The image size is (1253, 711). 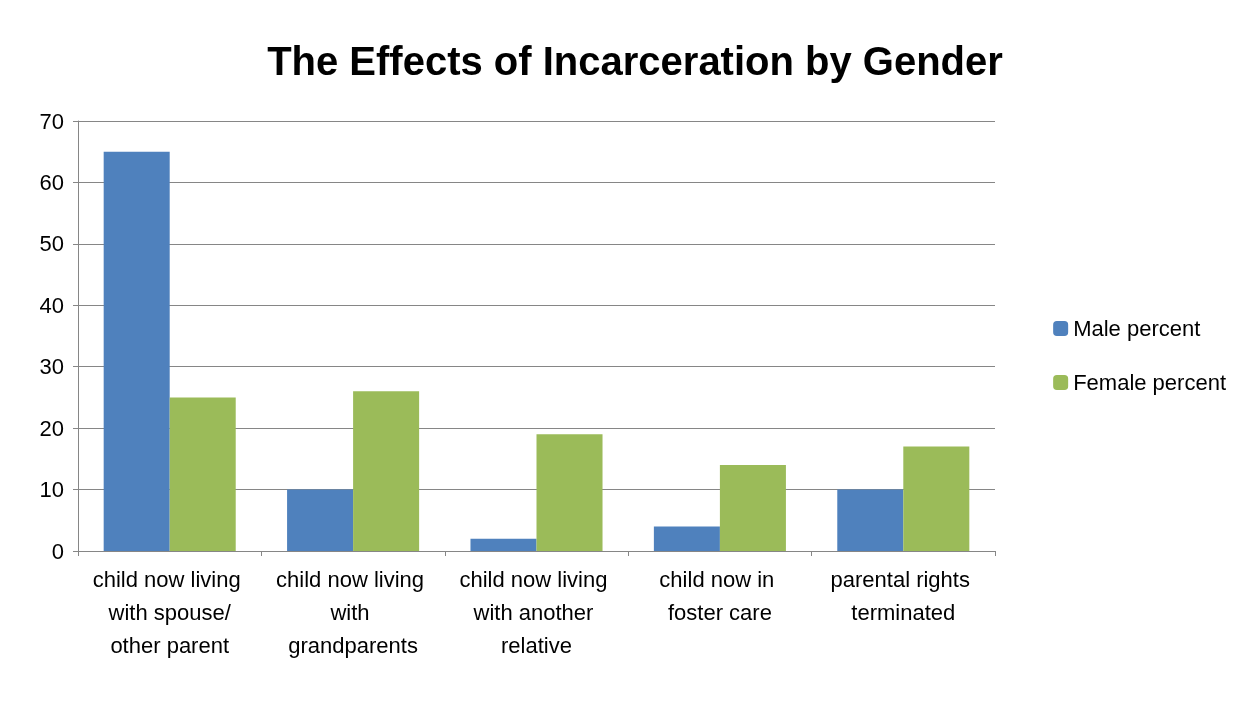 What do you see at coordinates (1137, 328) in the screenshot?
I see `legend-label: Male percent` at bounding box center [1137, 328].